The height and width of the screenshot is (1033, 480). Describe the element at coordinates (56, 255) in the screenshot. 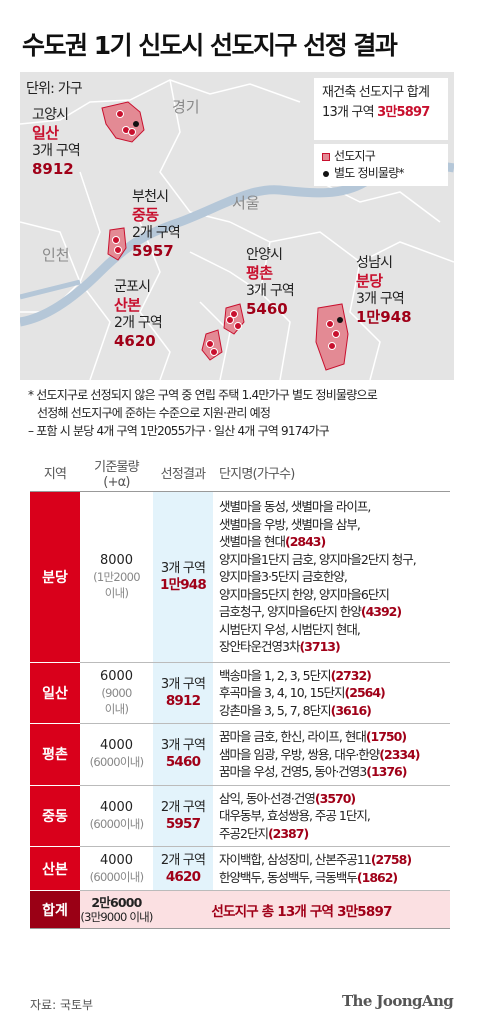

I see `region-incheon: 인천` at that location.